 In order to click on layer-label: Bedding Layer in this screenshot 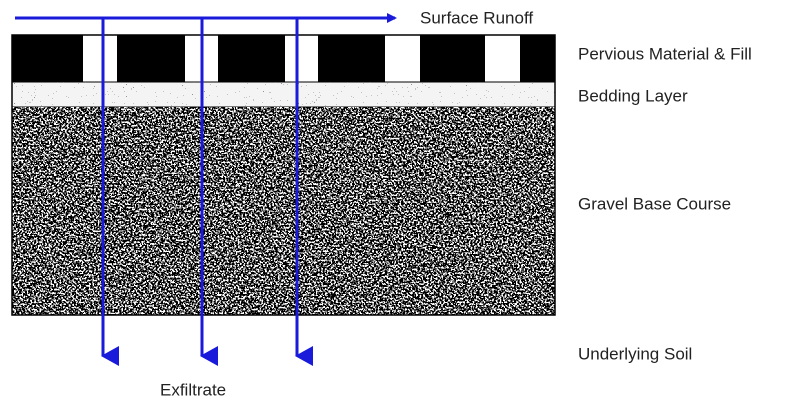, I will do `click(633, 95)`.